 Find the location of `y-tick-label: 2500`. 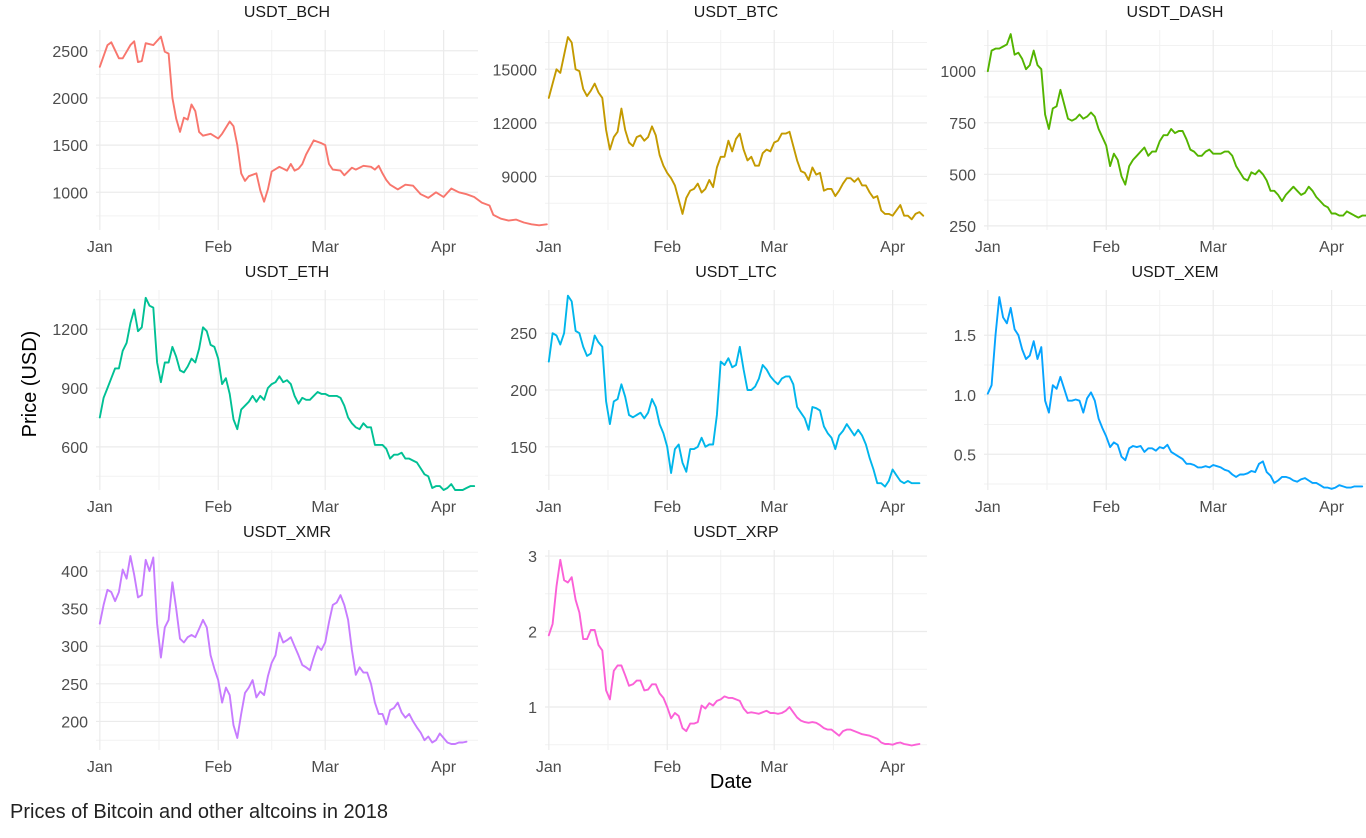

y-tick-label: 2500 is located at coordinates (70, 52).